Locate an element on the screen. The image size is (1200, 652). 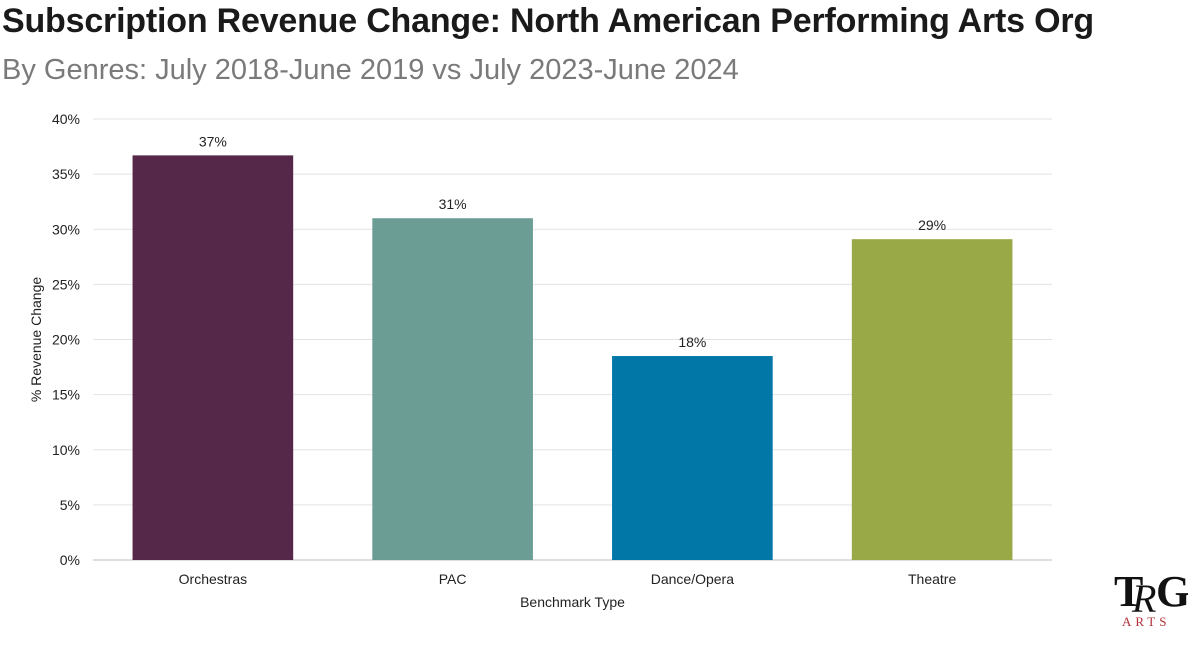
x-tick-label: Dance/Opera is located at coordinates (692, 579).